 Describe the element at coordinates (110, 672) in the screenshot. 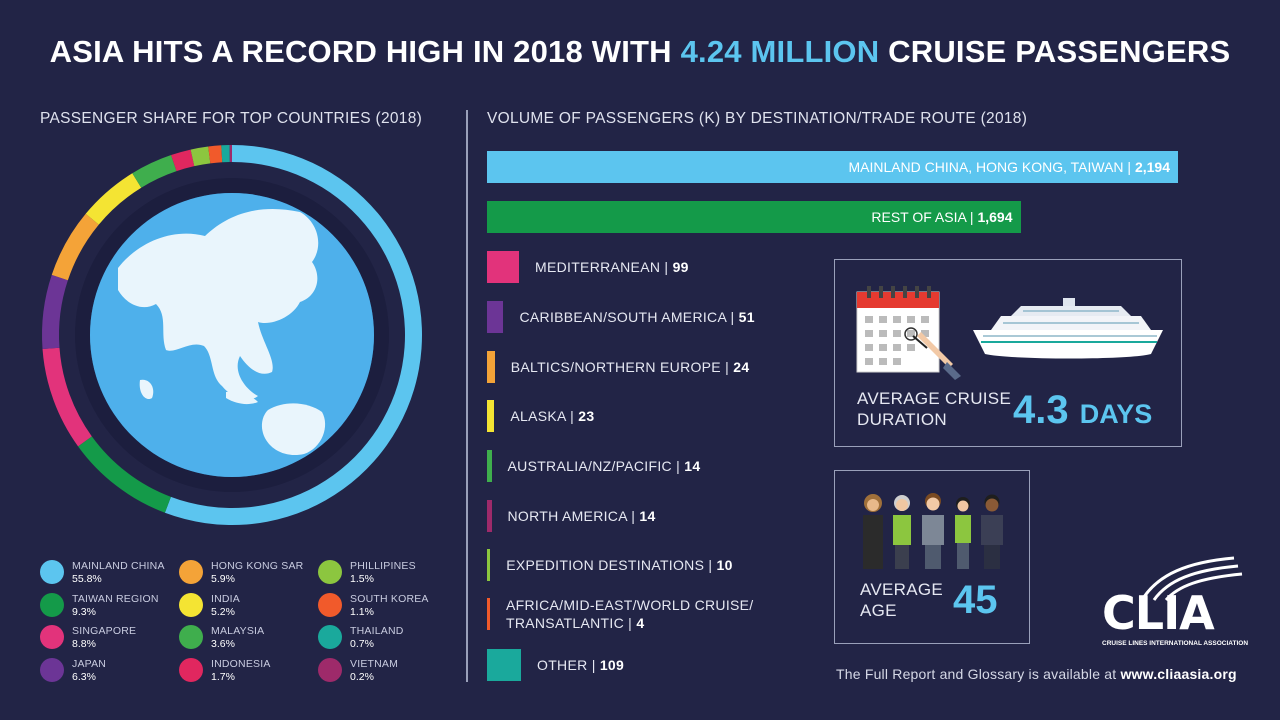

I see `legend-item: JAPAN 6.3%` at that location.